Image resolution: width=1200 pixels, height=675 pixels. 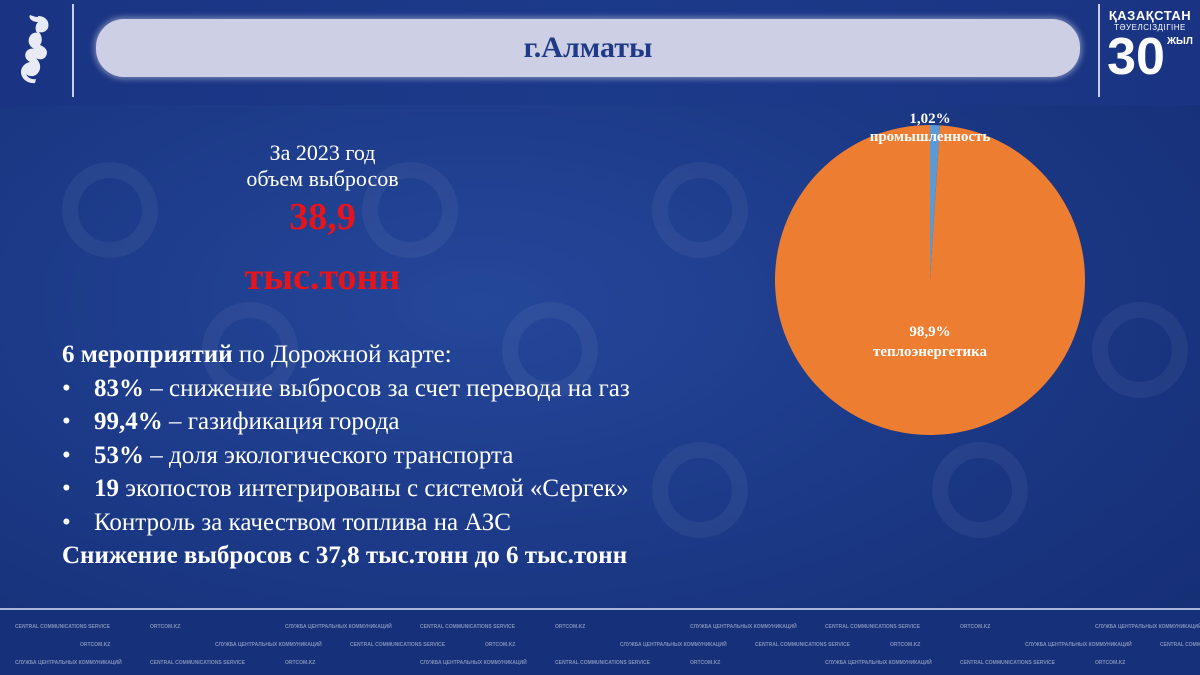 I want to click on item-text: Контроль за качеством топлива на АЗС, so click(x=302, y=522).